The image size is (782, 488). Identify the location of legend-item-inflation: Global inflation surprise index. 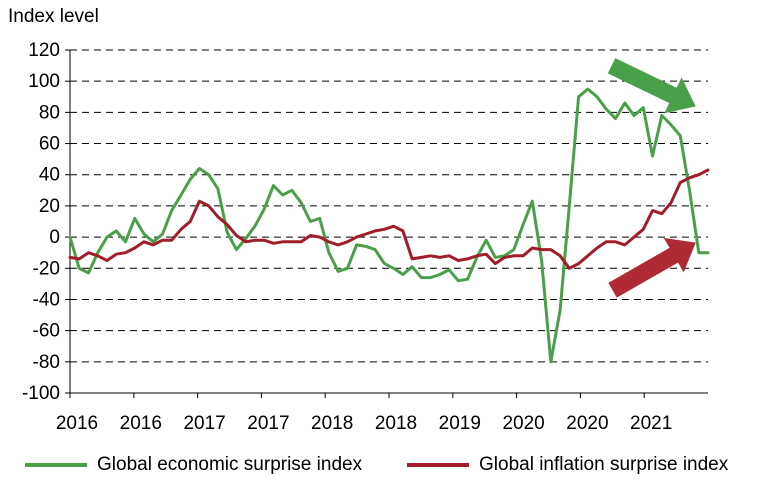
(567, 465).